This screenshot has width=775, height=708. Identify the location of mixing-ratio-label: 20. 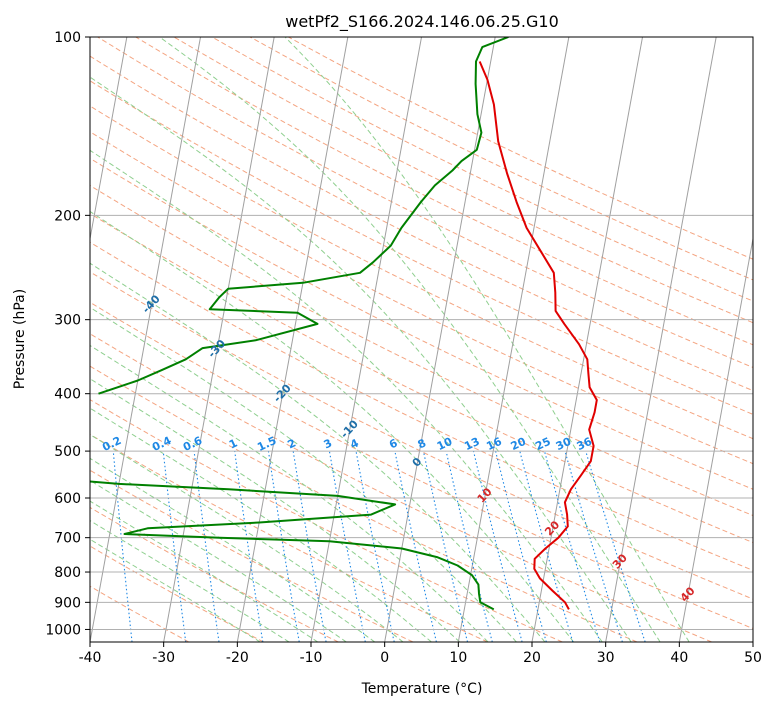
(519, 444).